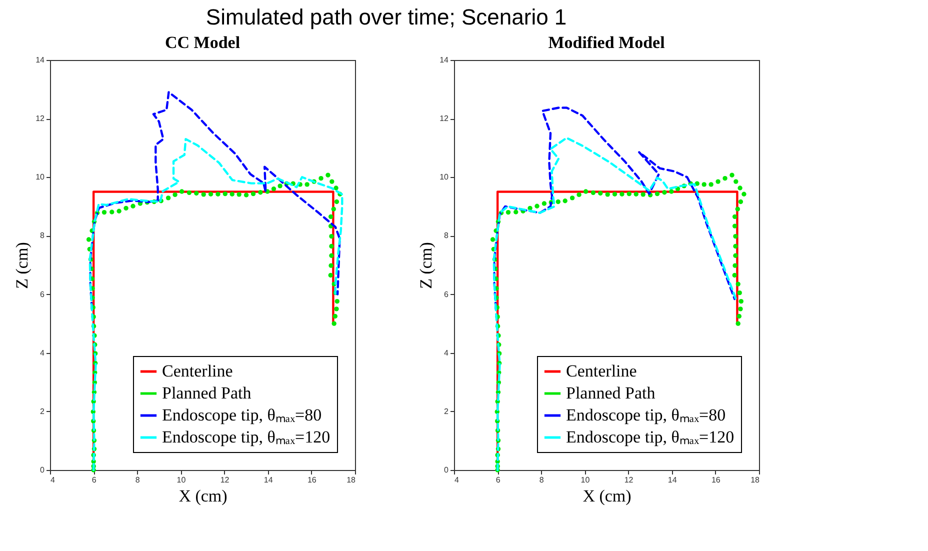 This screenshot has height=551, width=928. What do you see at coordinates (386, 17) in the screenshot?
I see `text: Simulated path over time; Scenario 1` at bounding box center [386, 17].